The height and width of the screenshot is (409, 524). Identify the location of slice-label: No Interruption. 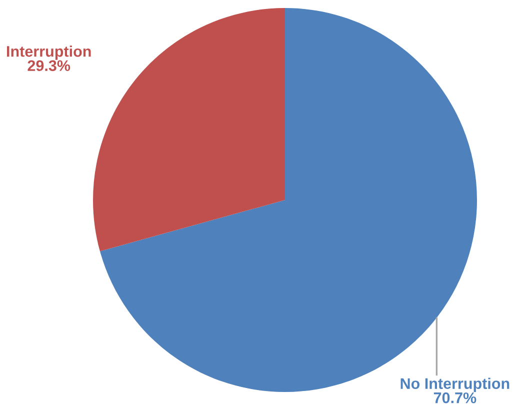
(455, 385).